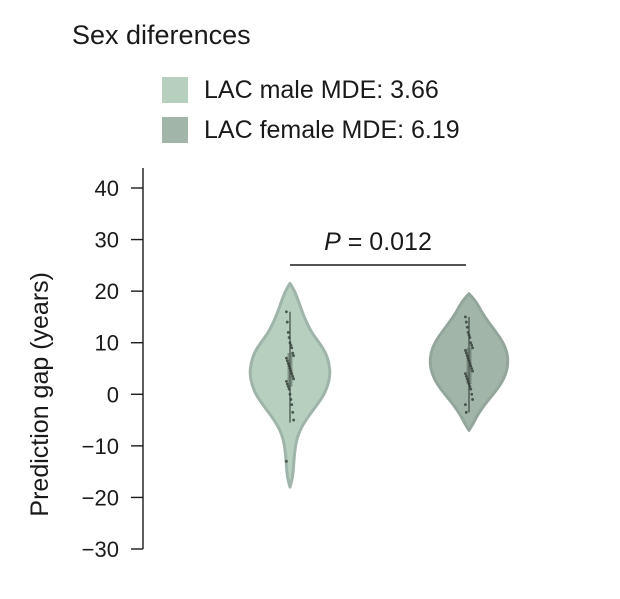 The width and height of the screenshot is (620, 599). What do you see at coordinates (107, 343) in the screenshot?
I see `y-tick-label: 10` at bounding box center [107, 343].